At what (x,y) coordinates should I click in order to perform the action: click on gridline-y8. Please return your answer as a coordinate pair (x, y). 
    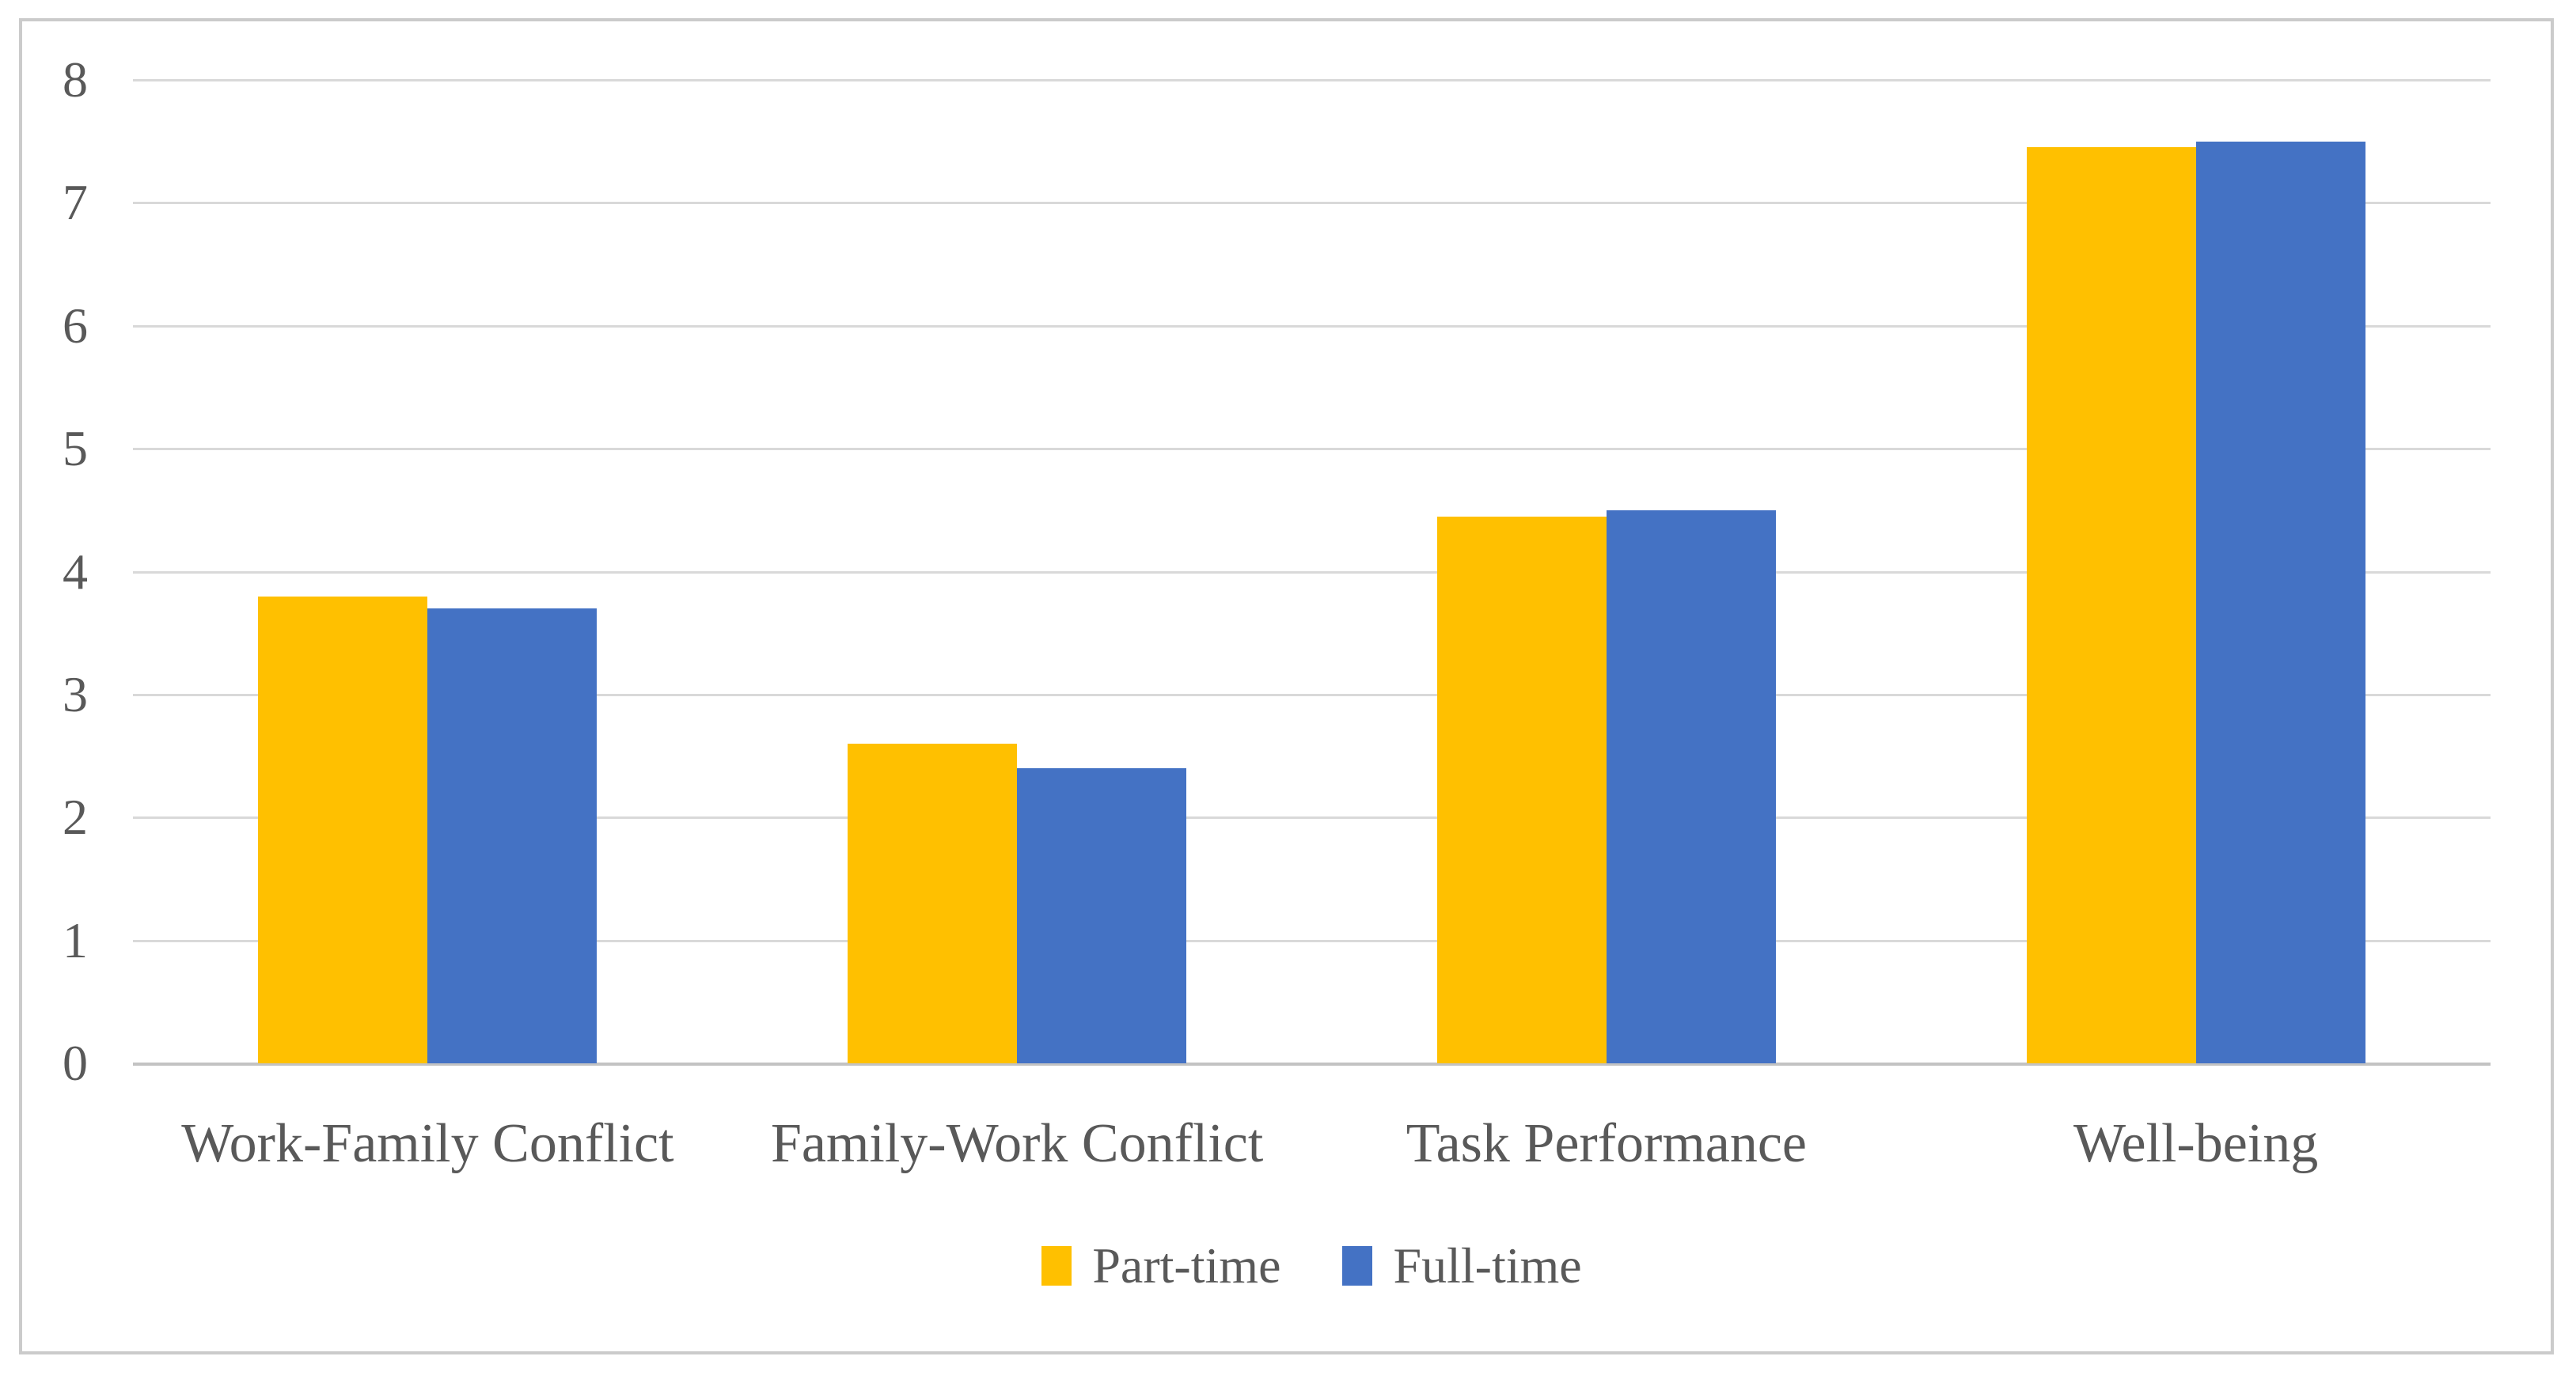
    Looking at the image, I should click on (1312, 80).